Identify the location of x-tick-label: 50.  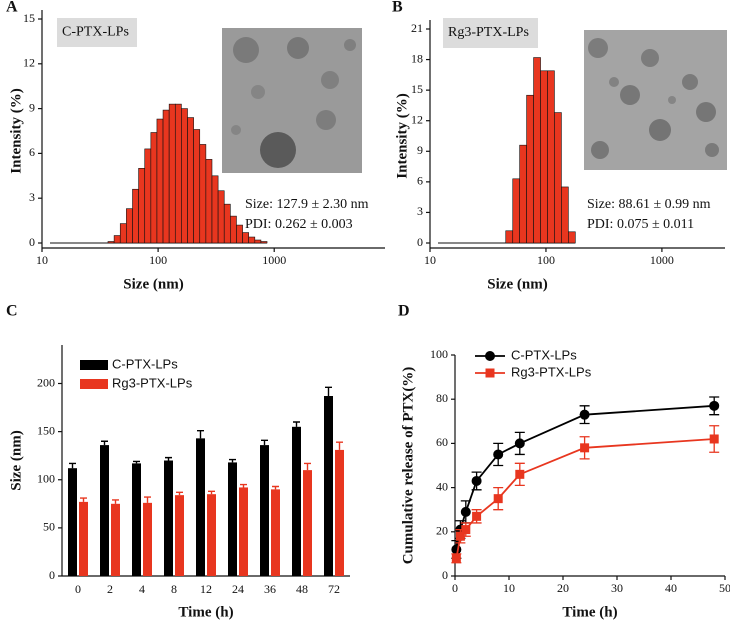
(724, 588).